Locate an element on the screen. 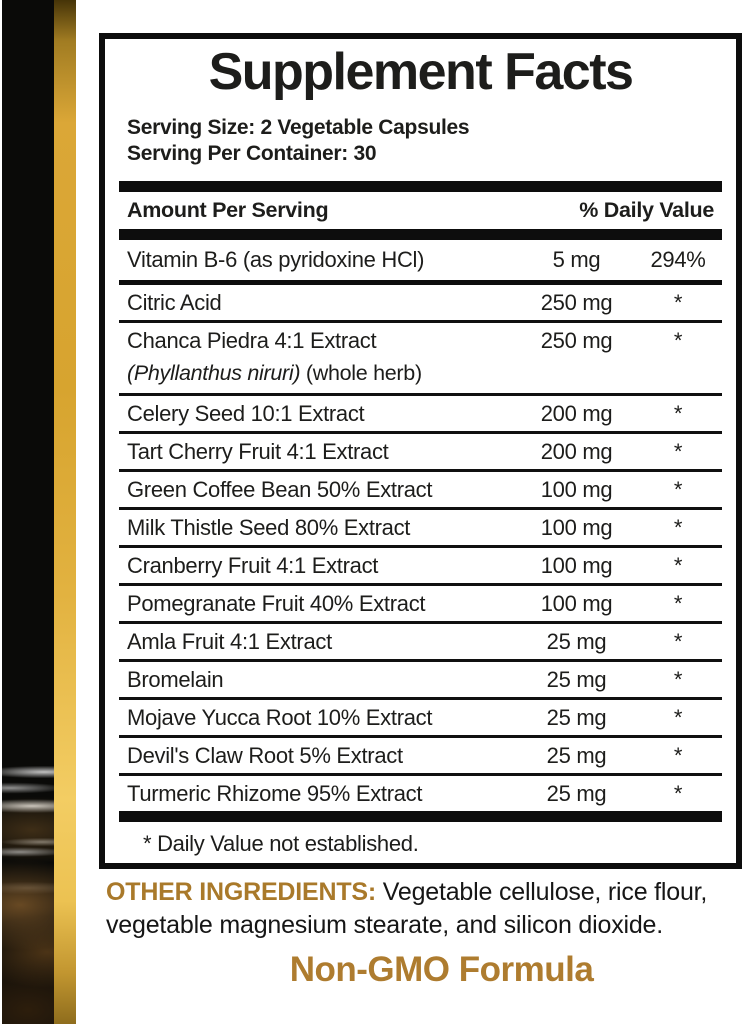 The width and height of the screenshot is (750, 1024). column-headers: Amount Per Serving % Daily Value is located at coordinates (420, 210).